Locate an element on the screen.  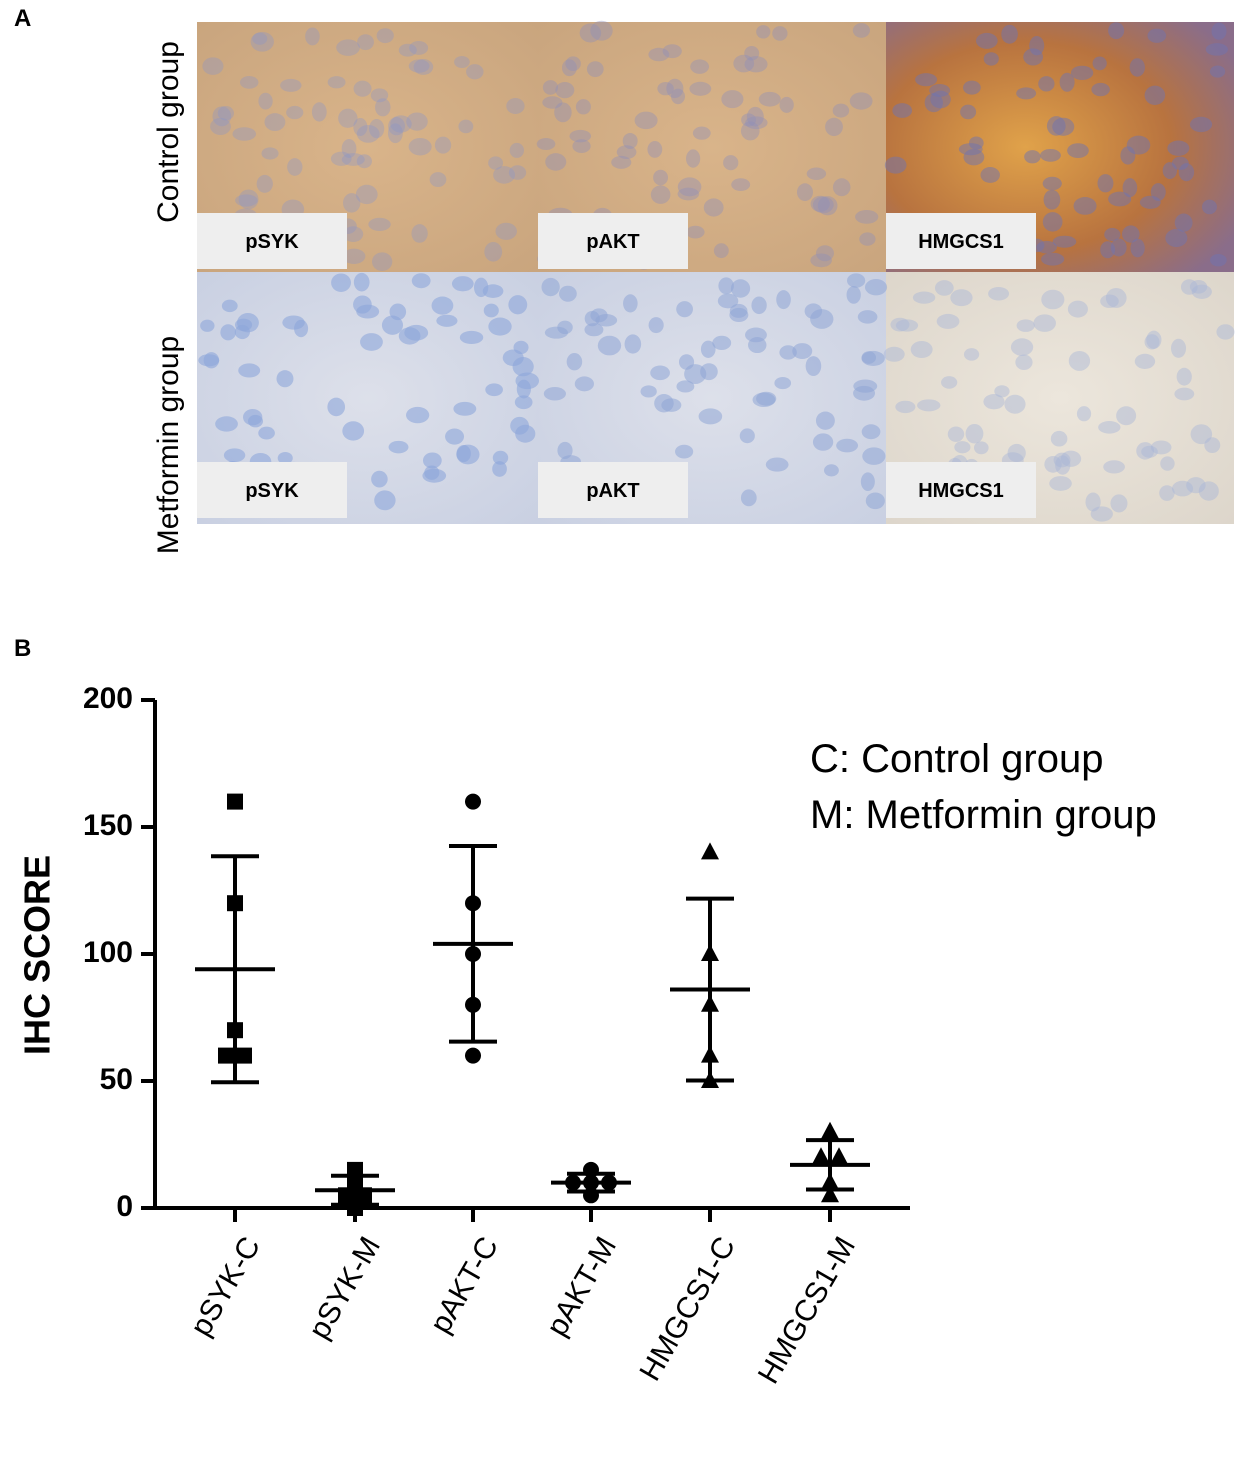
row-label: Metformin group is located at coordinates (168, 445).